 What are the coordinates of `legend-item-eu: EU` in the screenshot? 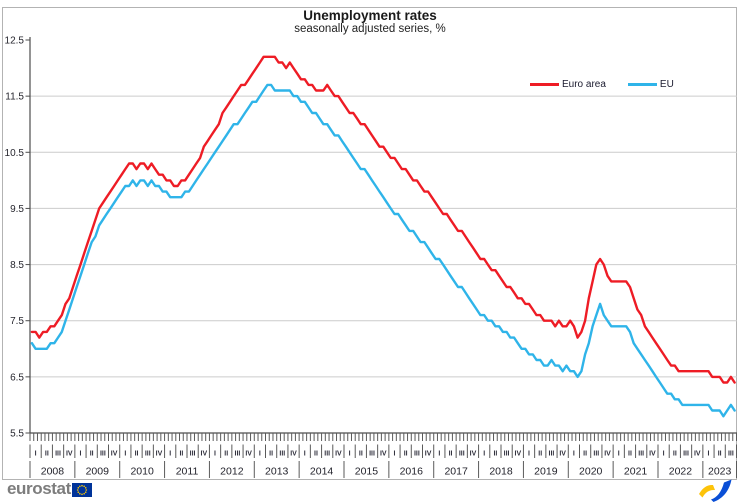 It's located at (650, 84).